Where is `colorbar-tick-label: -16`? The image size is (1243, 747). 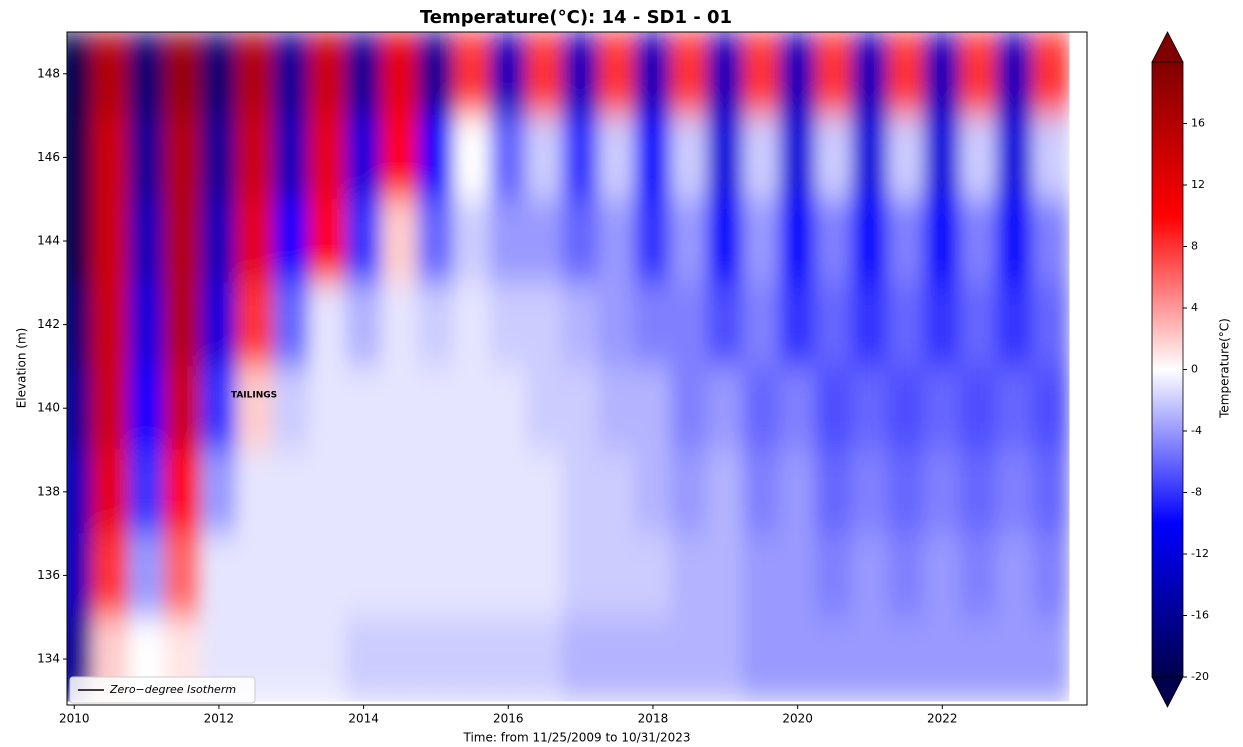 colorbar-tick-label: -16 is located at coordinates (1200, 615).